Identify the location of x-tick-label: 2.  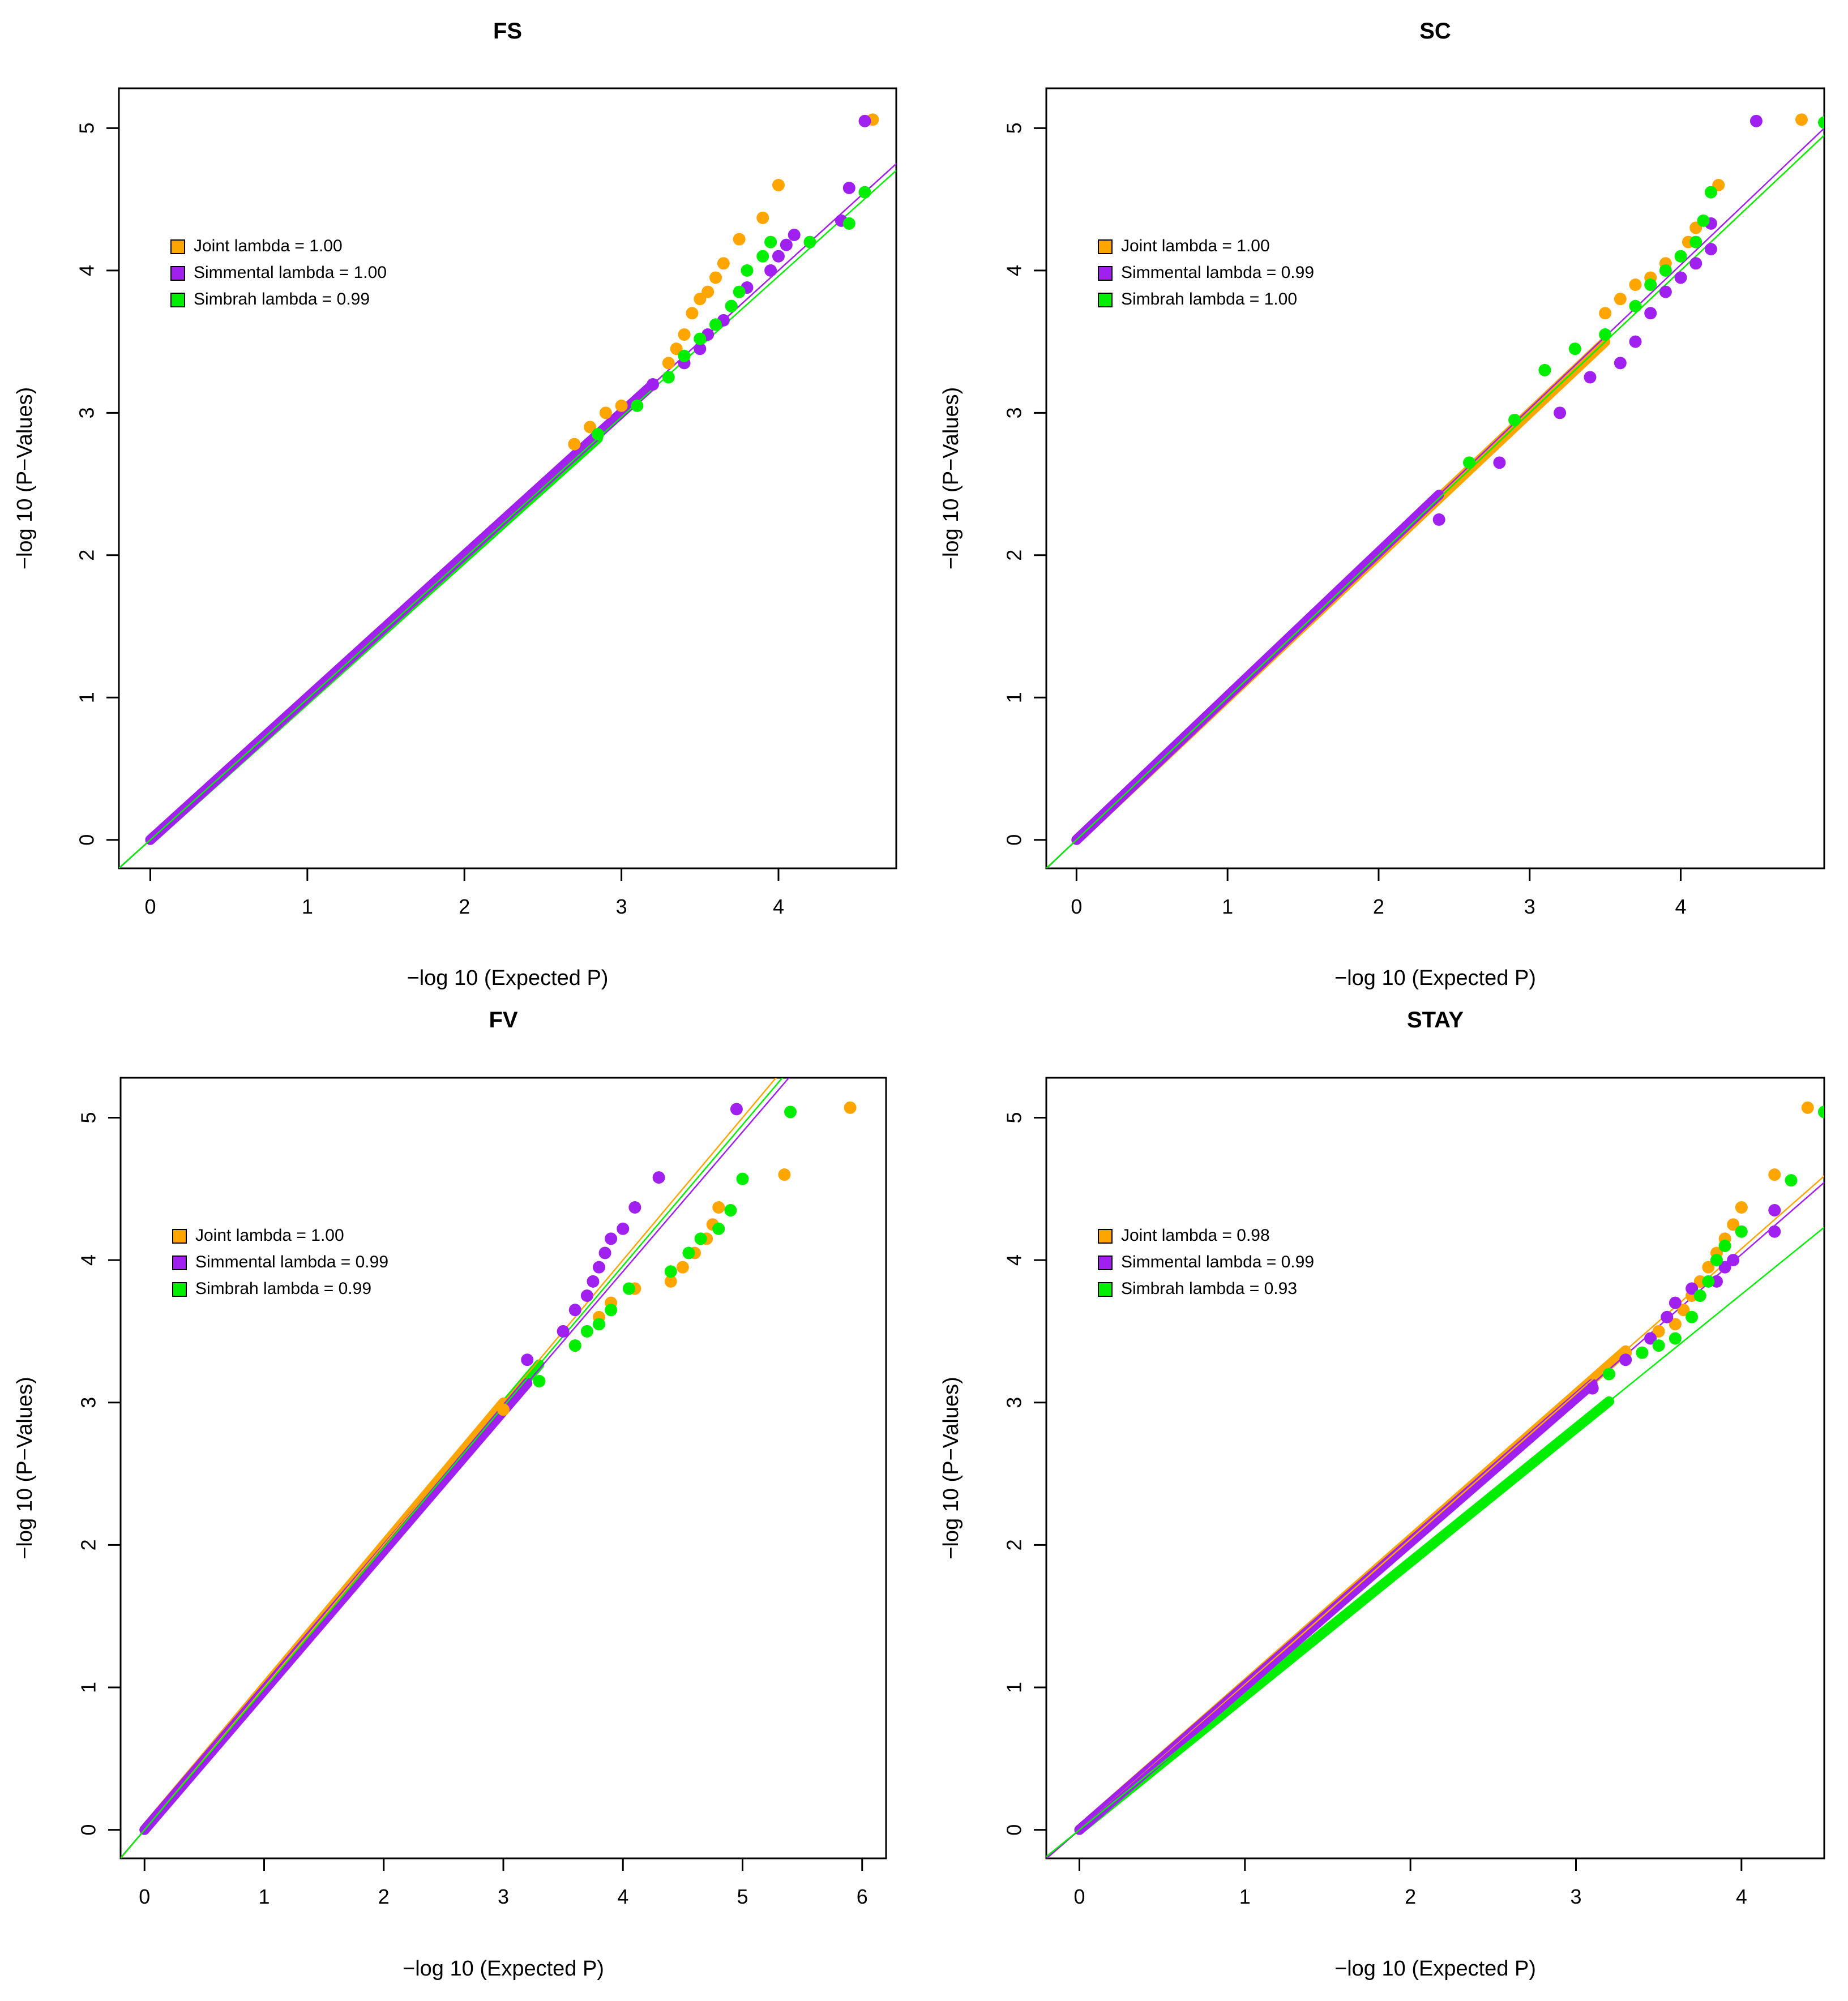
(464, 907).